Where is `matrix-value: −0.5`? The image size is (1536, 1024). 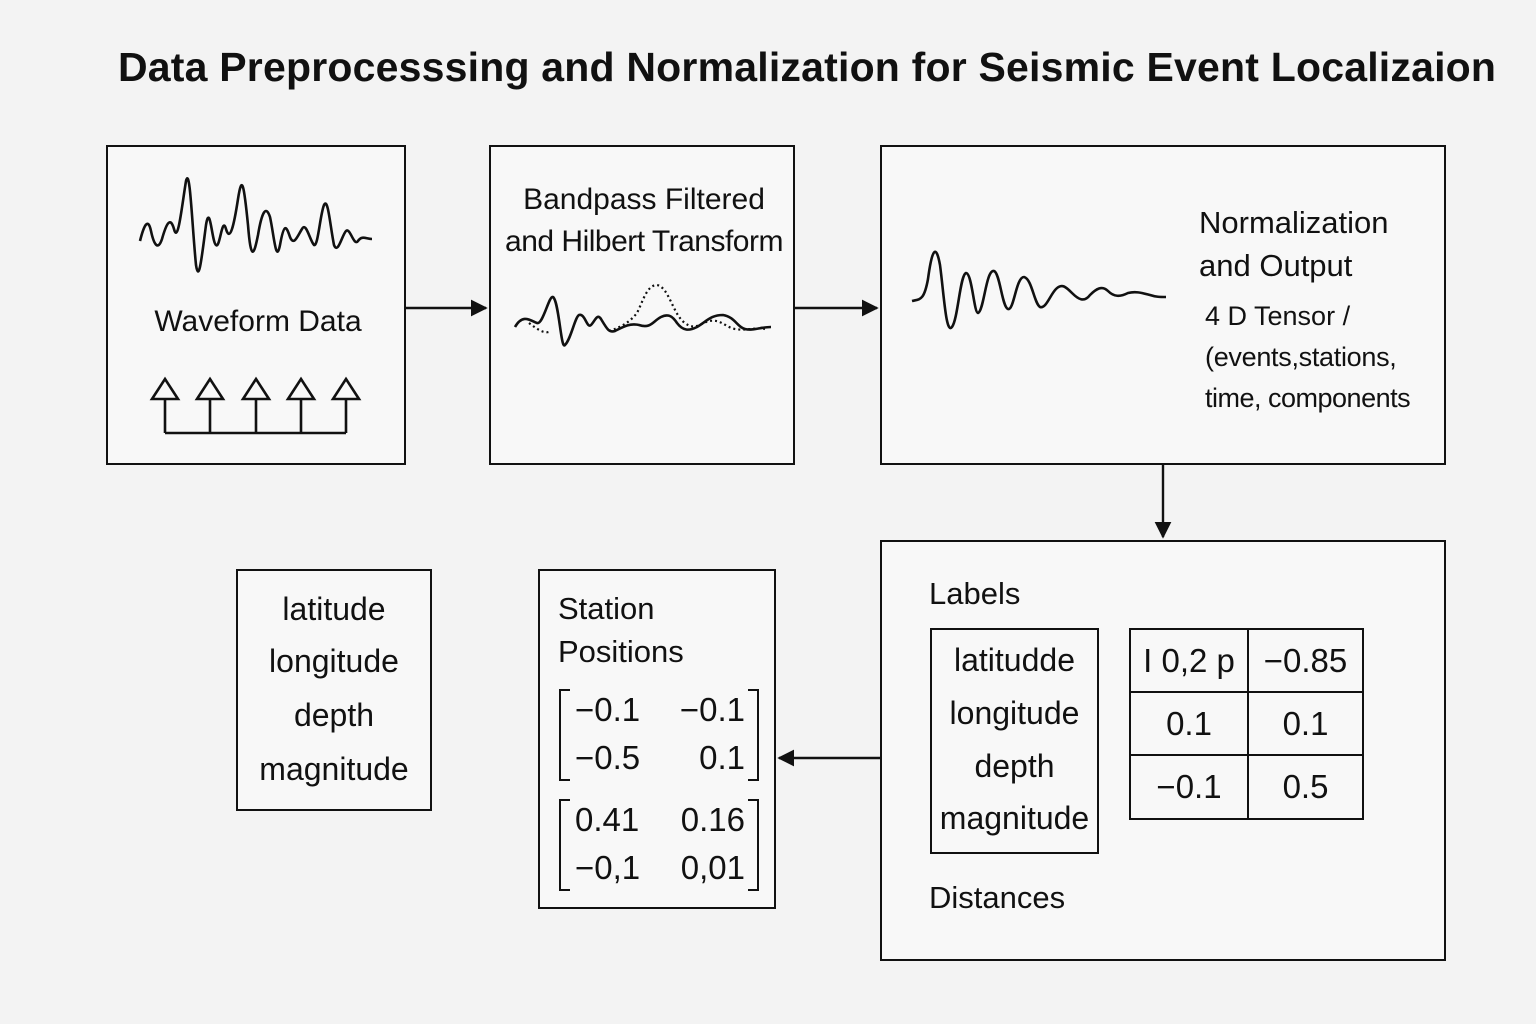
matrix-value: −0.5 is located at coordinates (608, 757).